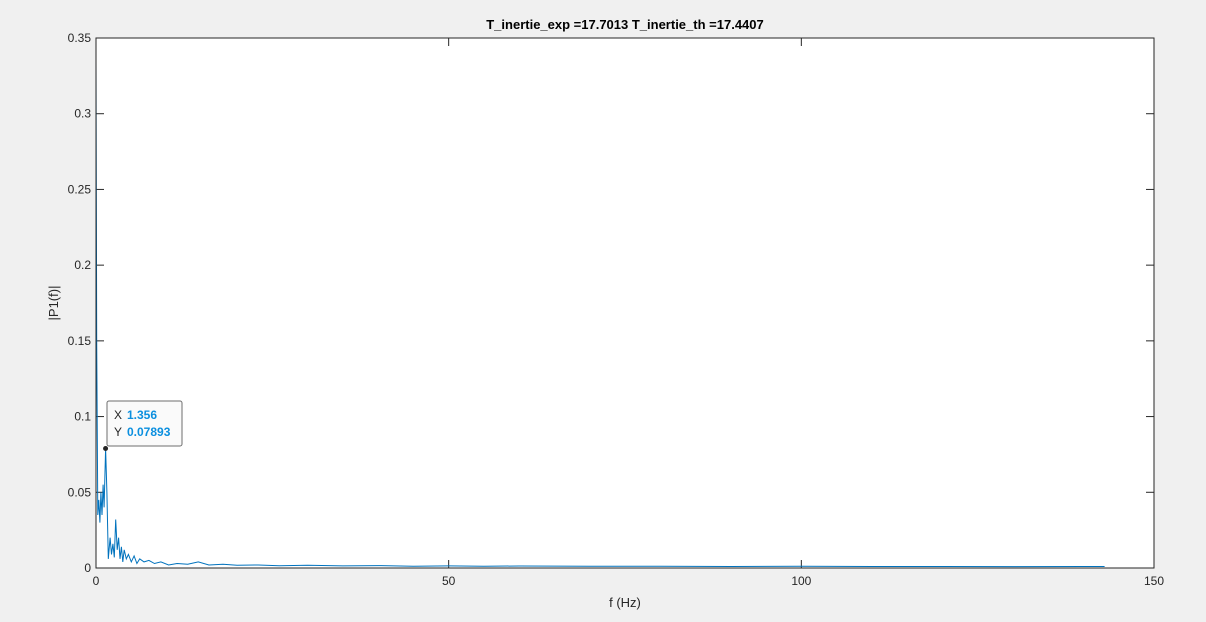 This screenshot has height=622, width=1206. I want to click on x-axis-label: f (Hz), so click(625, 602).